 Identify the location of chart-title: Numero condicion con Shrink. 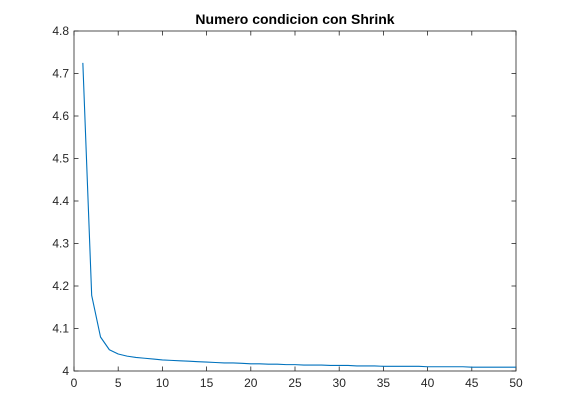
(295, 19).